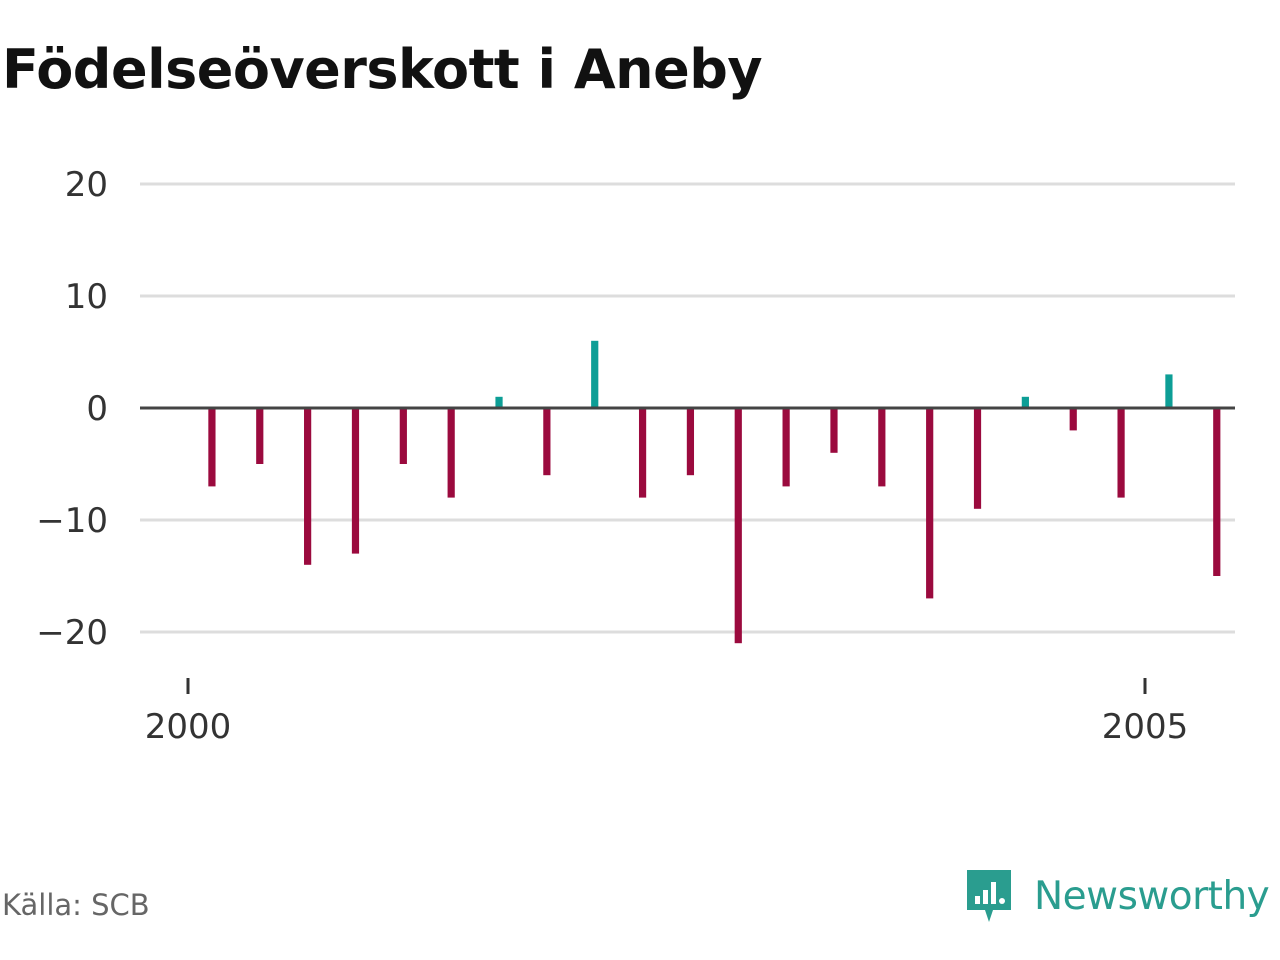 The width and height of the screenshot is (1280, 960). Describe the element at coordinates (382, 69) in the screenshot. I see `chart-title: Födelseöverskott i Aneby` at that location.